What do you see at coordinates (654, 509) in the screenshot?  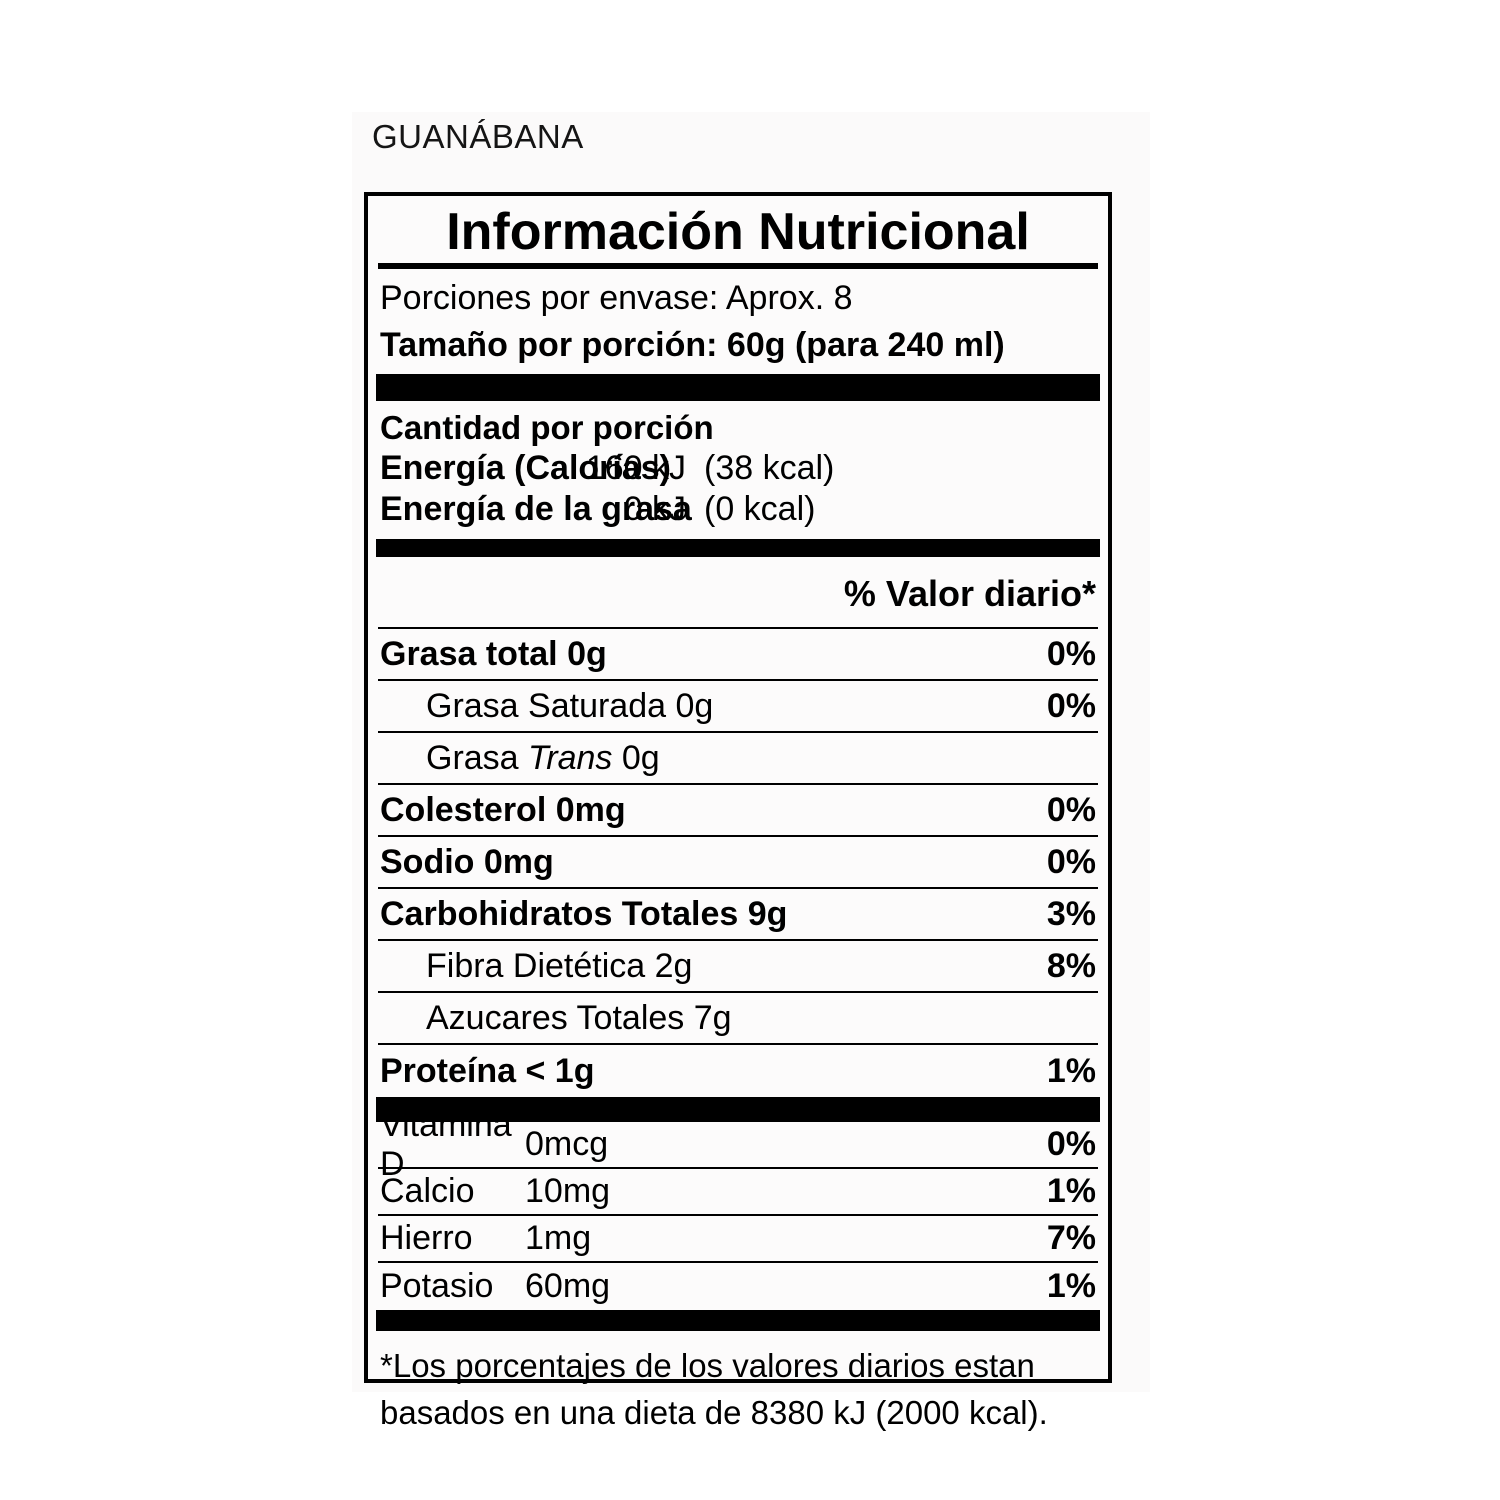 I see `energy-kj-value: 0 kJ` at bounding box center [654, 509].